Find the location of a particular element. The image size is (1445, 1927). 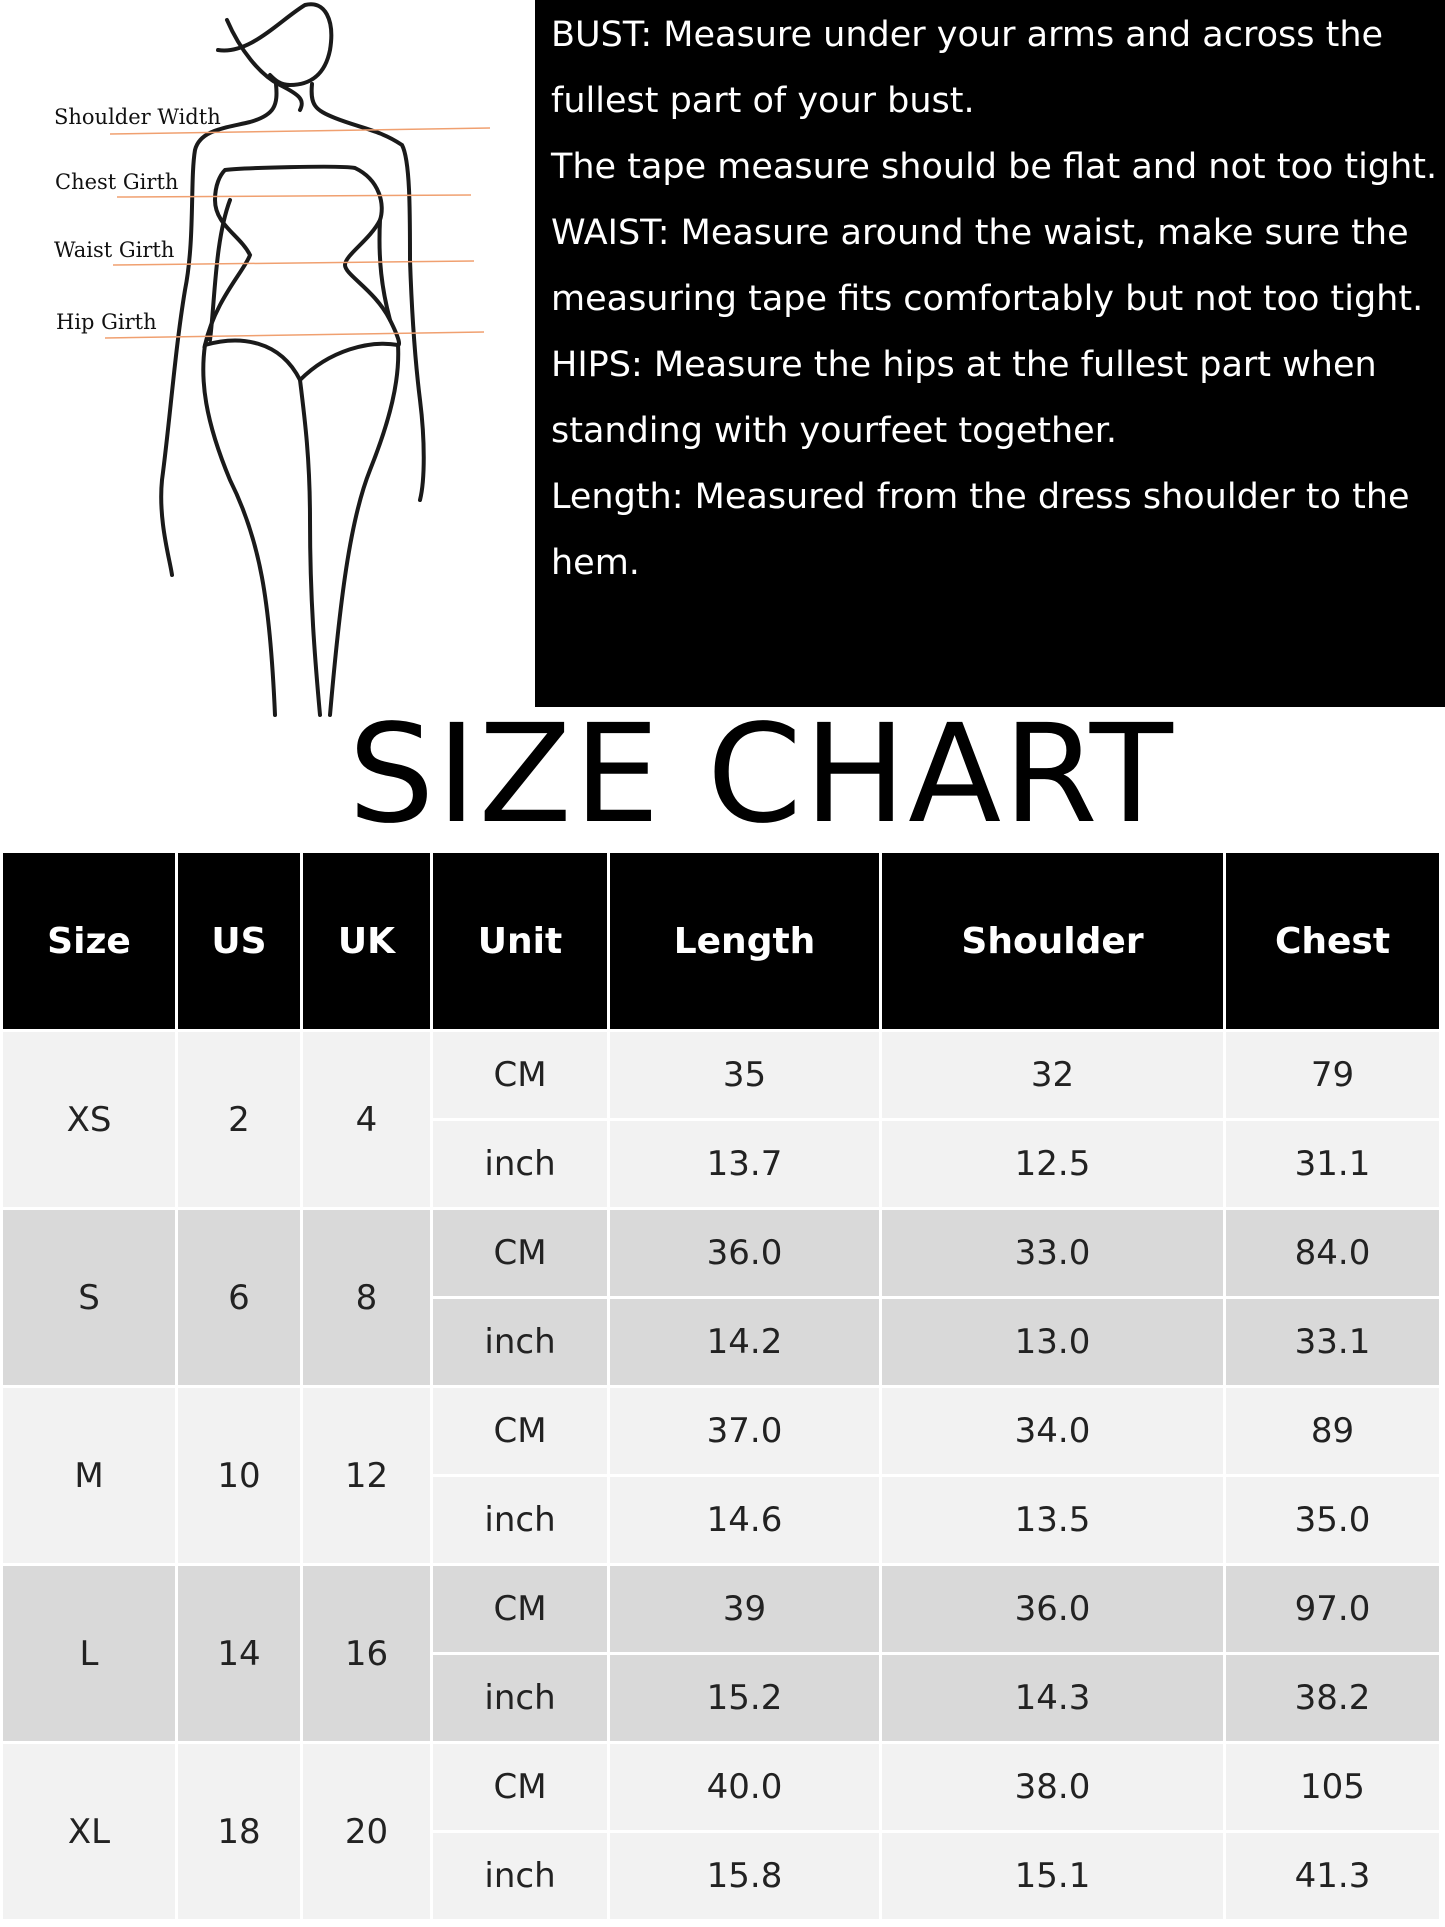

chest-girth-line is located at coordinates (294, 196).